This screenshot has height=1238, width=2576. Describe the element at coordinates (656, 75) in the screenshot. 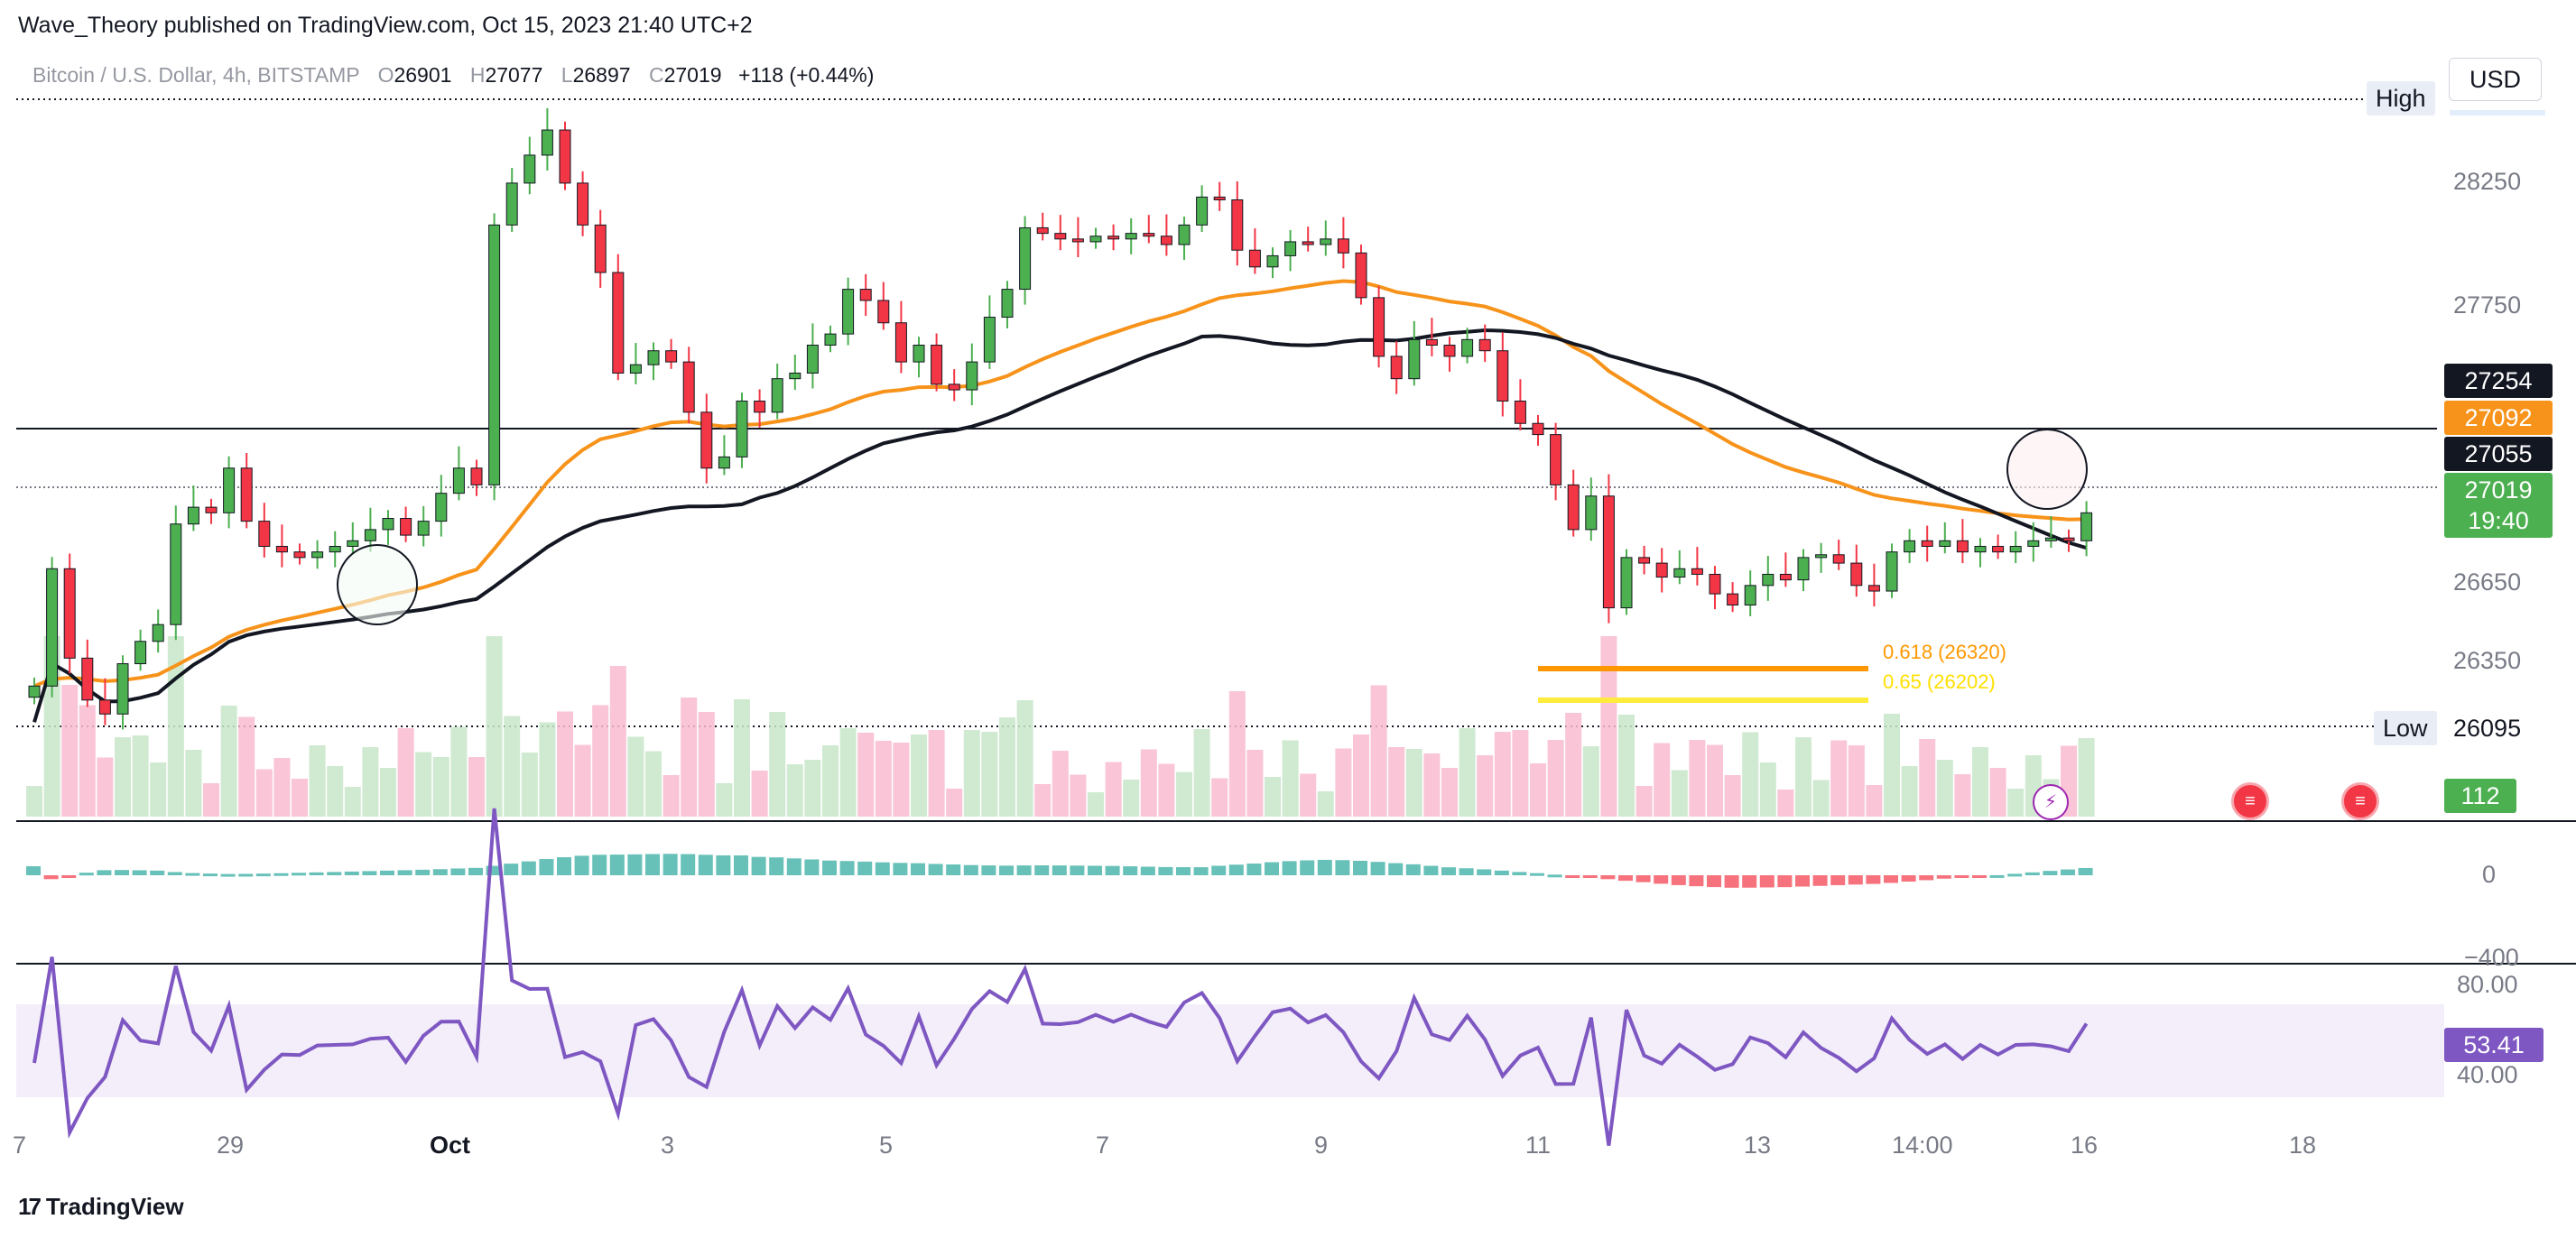

I see `close-label: C` at that location.